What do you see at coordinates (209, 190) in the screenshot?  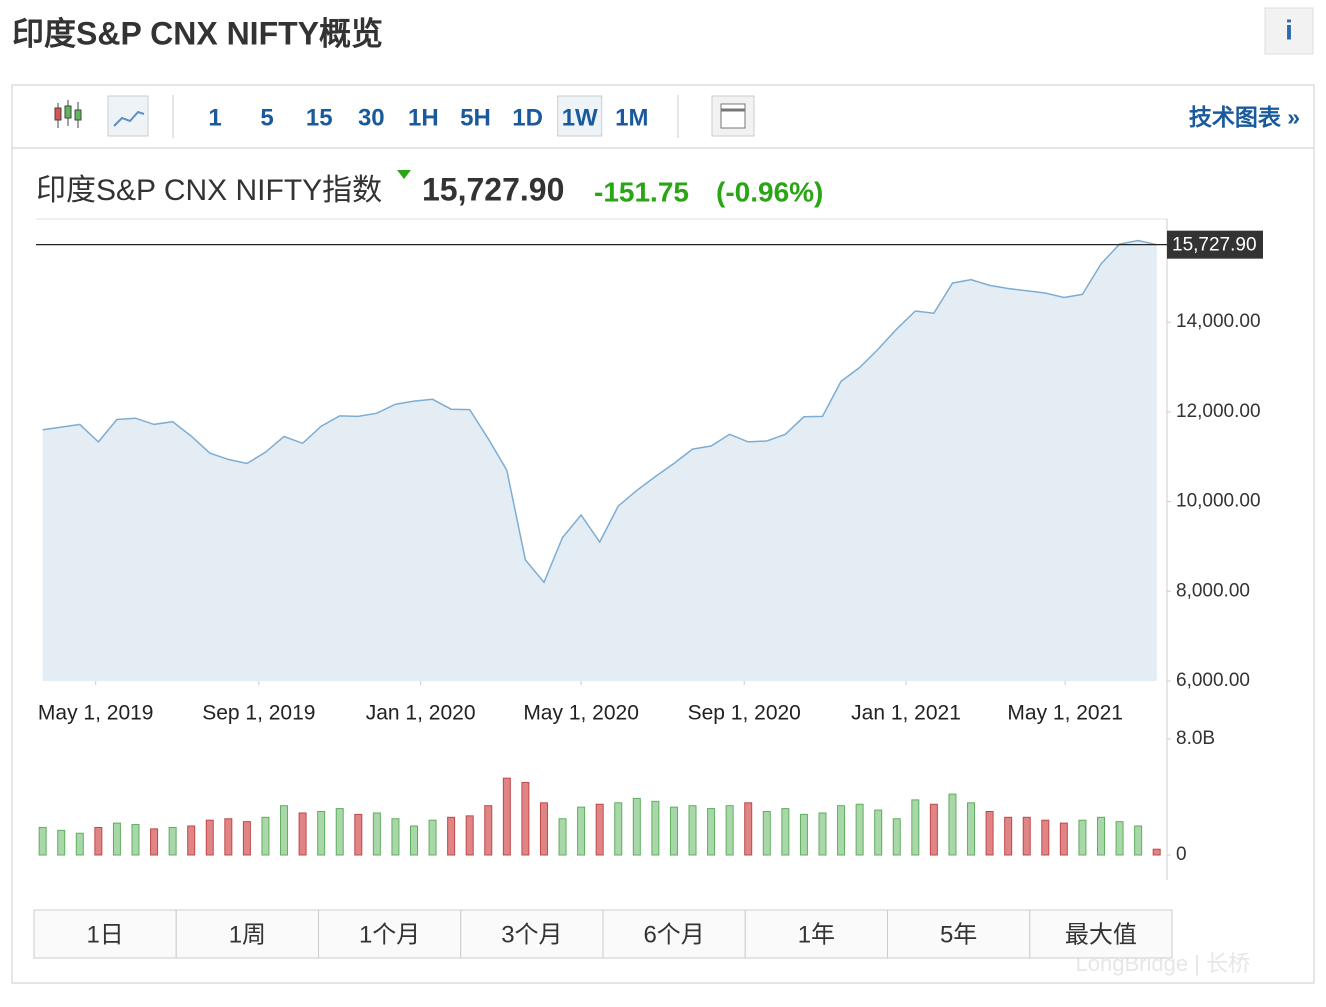 I see `quote-name: 印度S&P CNX NIFTY指数` at bounding box center [209, 190].